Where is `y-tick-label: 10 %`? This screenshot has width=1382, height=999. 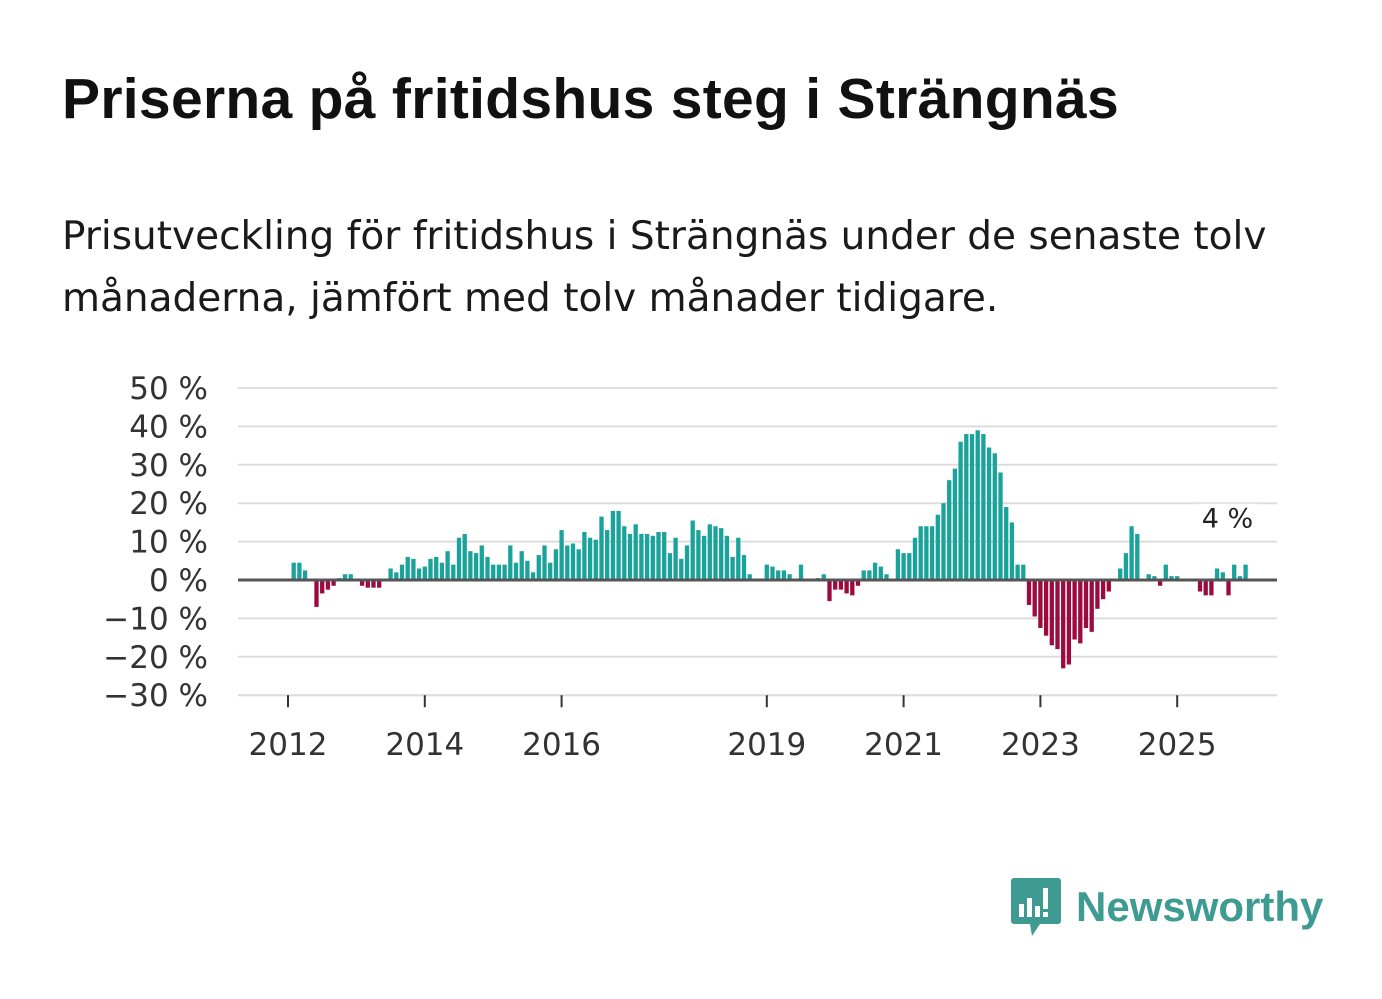
y-tick-label: 10 % is located at coordinates (168, 543).